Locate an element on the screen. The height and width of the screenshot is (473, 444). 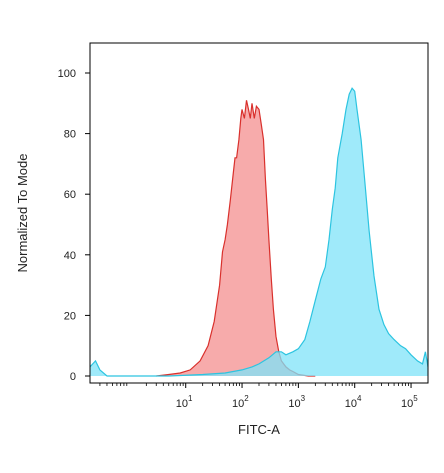
x-tick-label: 10³ is located at coordinates (296, 402).